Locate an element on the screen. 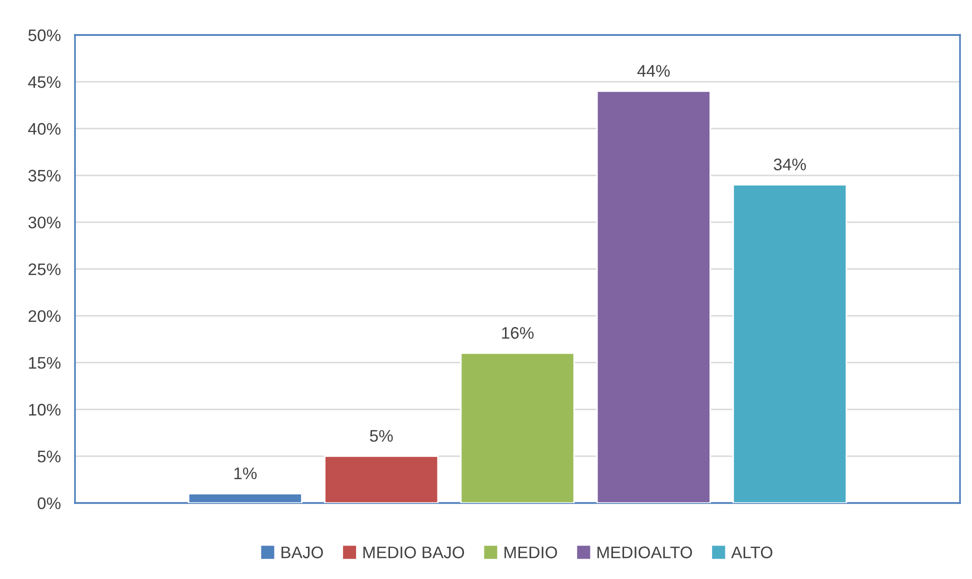 Image resolution: width=972 pixels, height=579 pixels. legend-label: BAJO is located at coordinates (302, 552).